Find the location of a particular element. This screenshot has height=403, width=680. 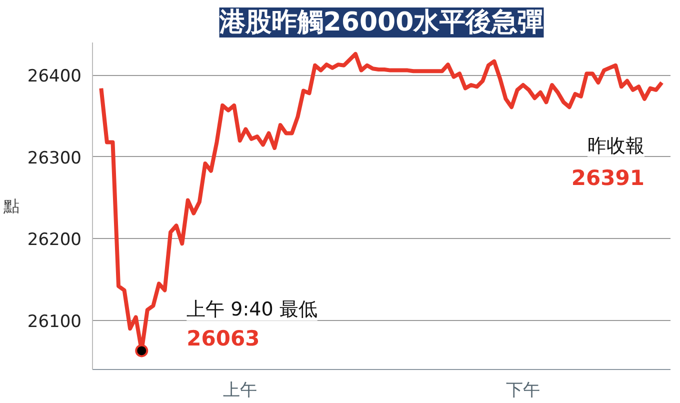

y-tick-label: 26200 is located at coordinates (54, 240).